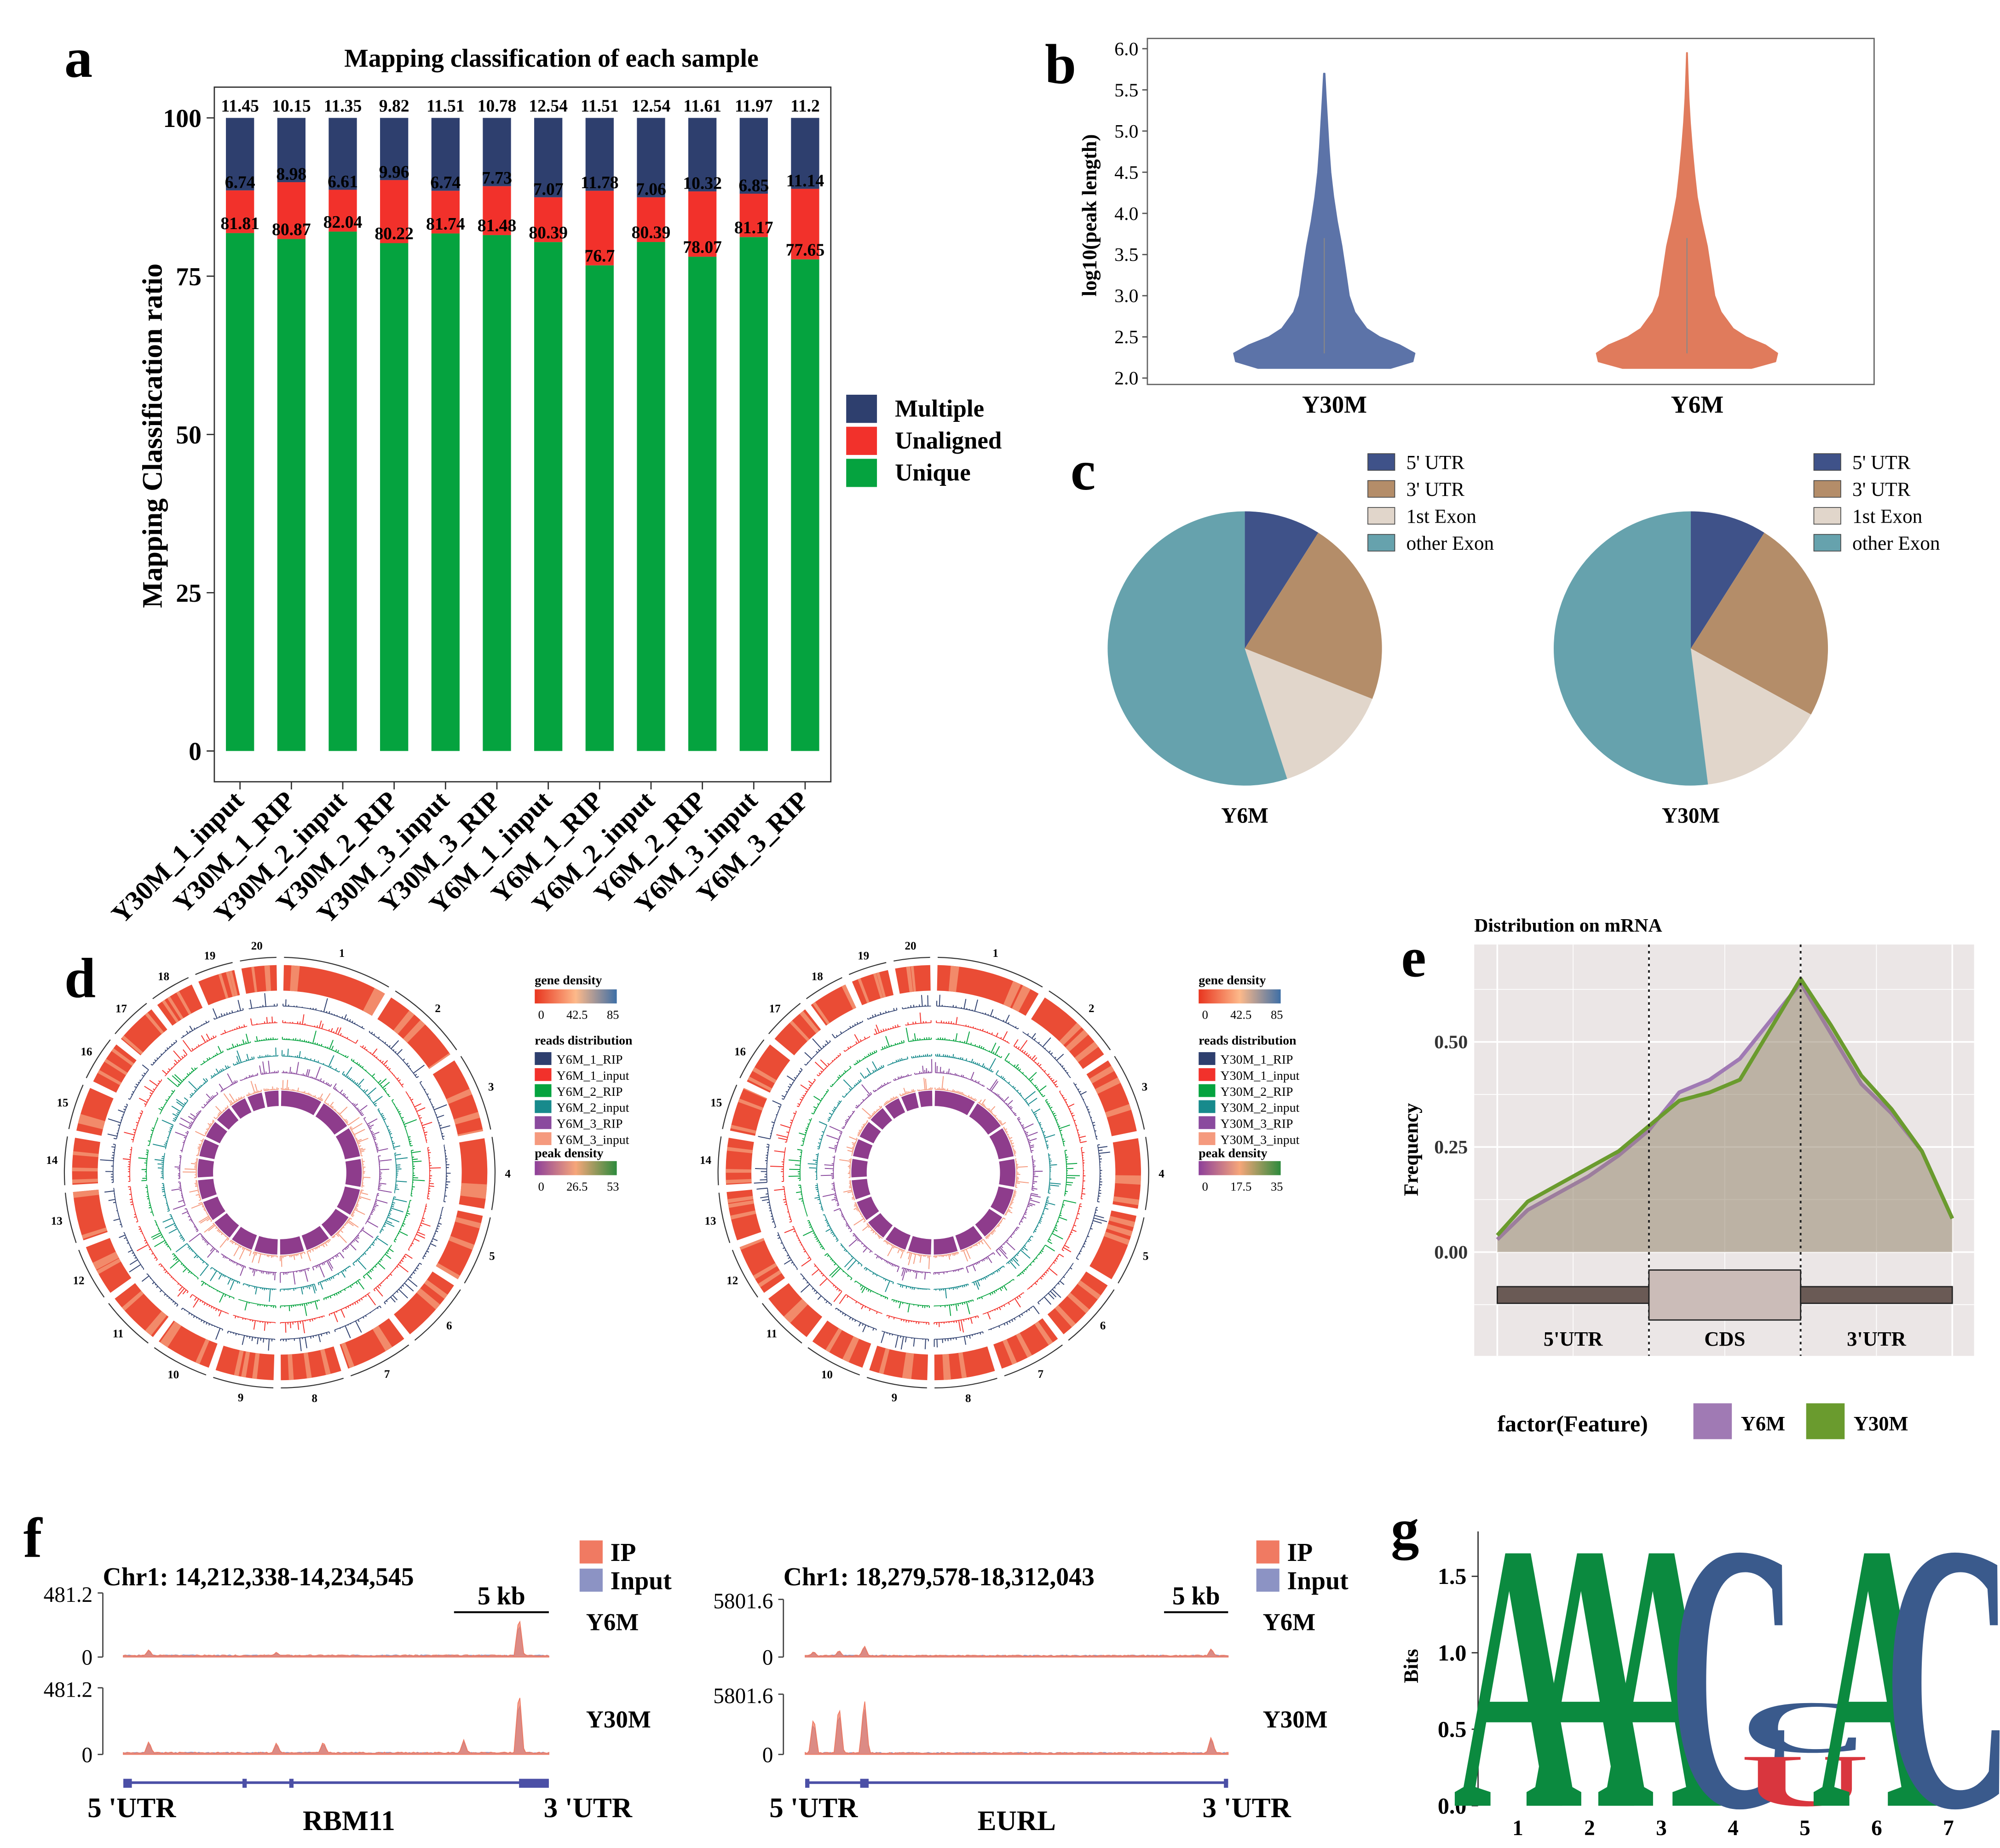 The image size is (2000, 1848). Describe the element at coordinates (1245, 816) in the screenshot. I see `pie-title: Y6M` at that location.